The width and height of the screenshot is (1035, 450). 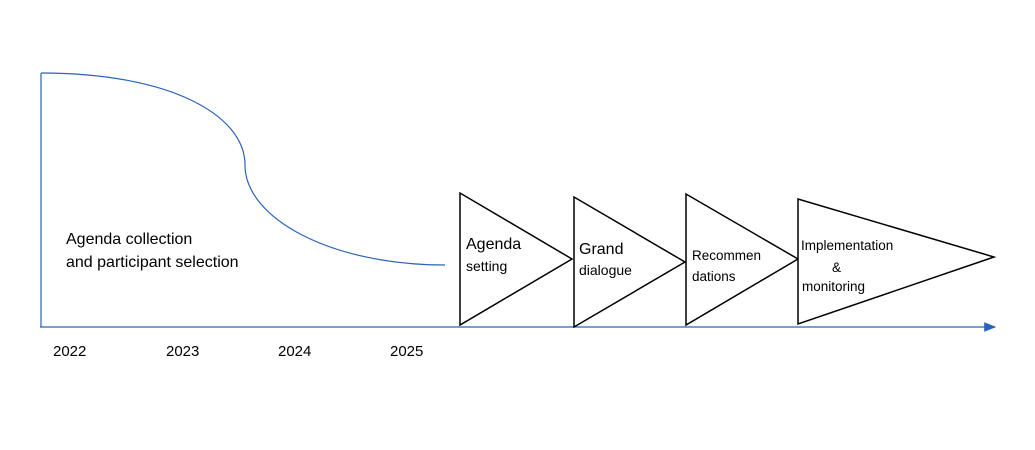 I want to click on stage-label: dialogue, so click(x=605, y=270).